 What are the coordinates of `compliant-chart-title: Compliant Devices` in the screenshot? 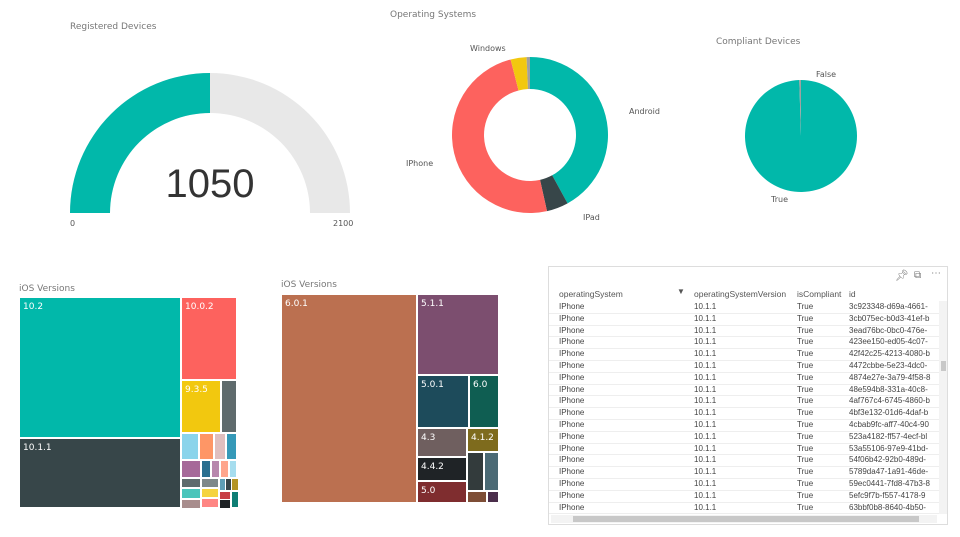 It's located at (758, 42).